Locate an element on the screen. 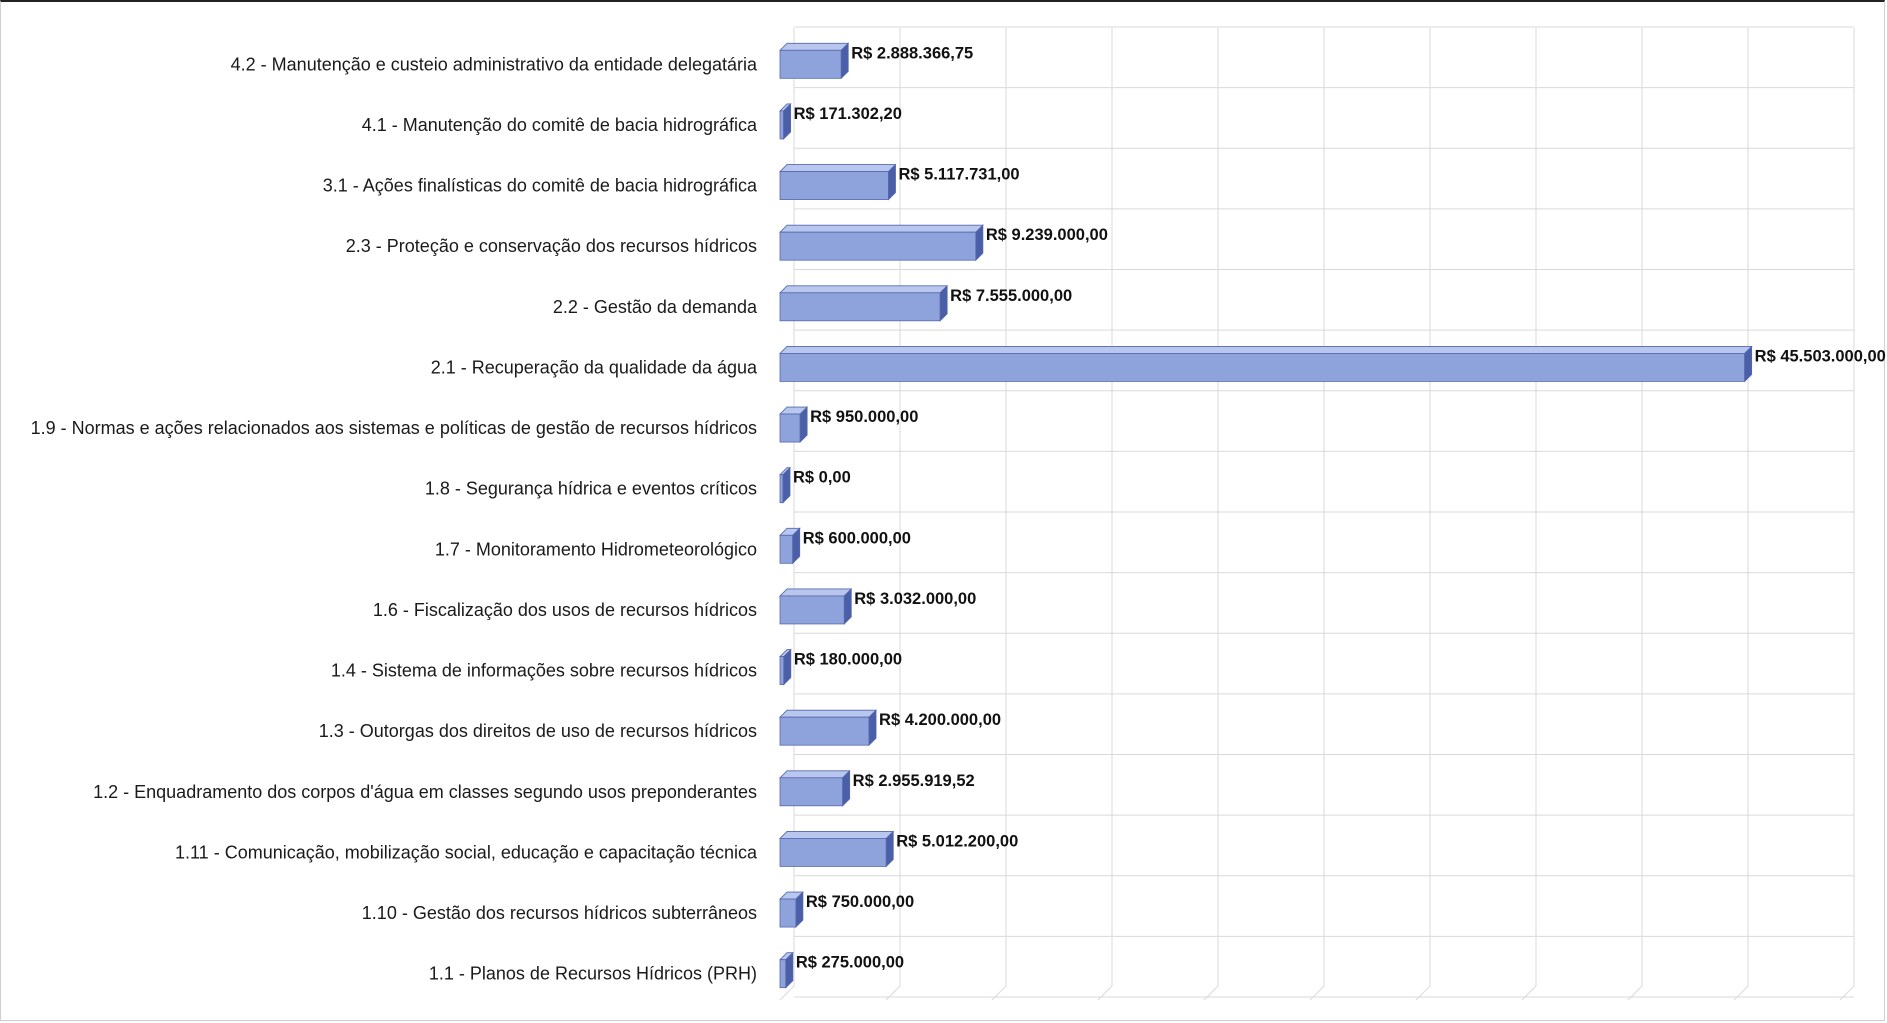  data-label: R$ 4.200.000,00 is located at coordinates (940, 720).